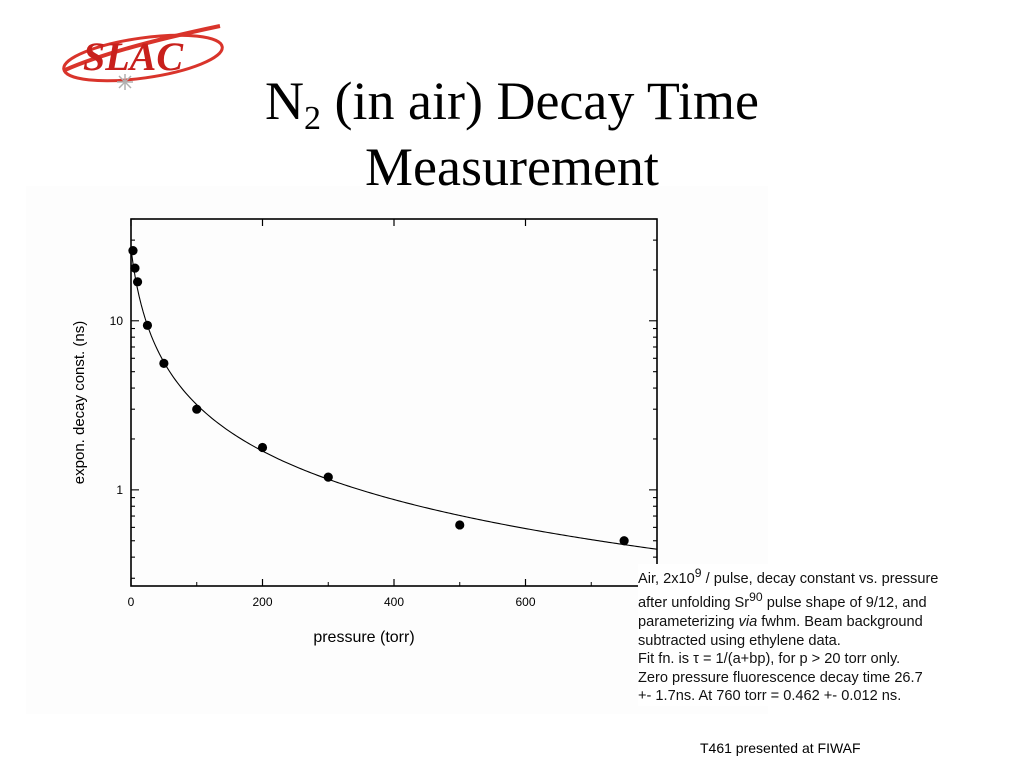 The width and height of the screenshot is (1024, 768). What do you see at coordinates (117, 321) in the screenshot?
I see `y-tick-label: 10` at bounding box center [117, 321].